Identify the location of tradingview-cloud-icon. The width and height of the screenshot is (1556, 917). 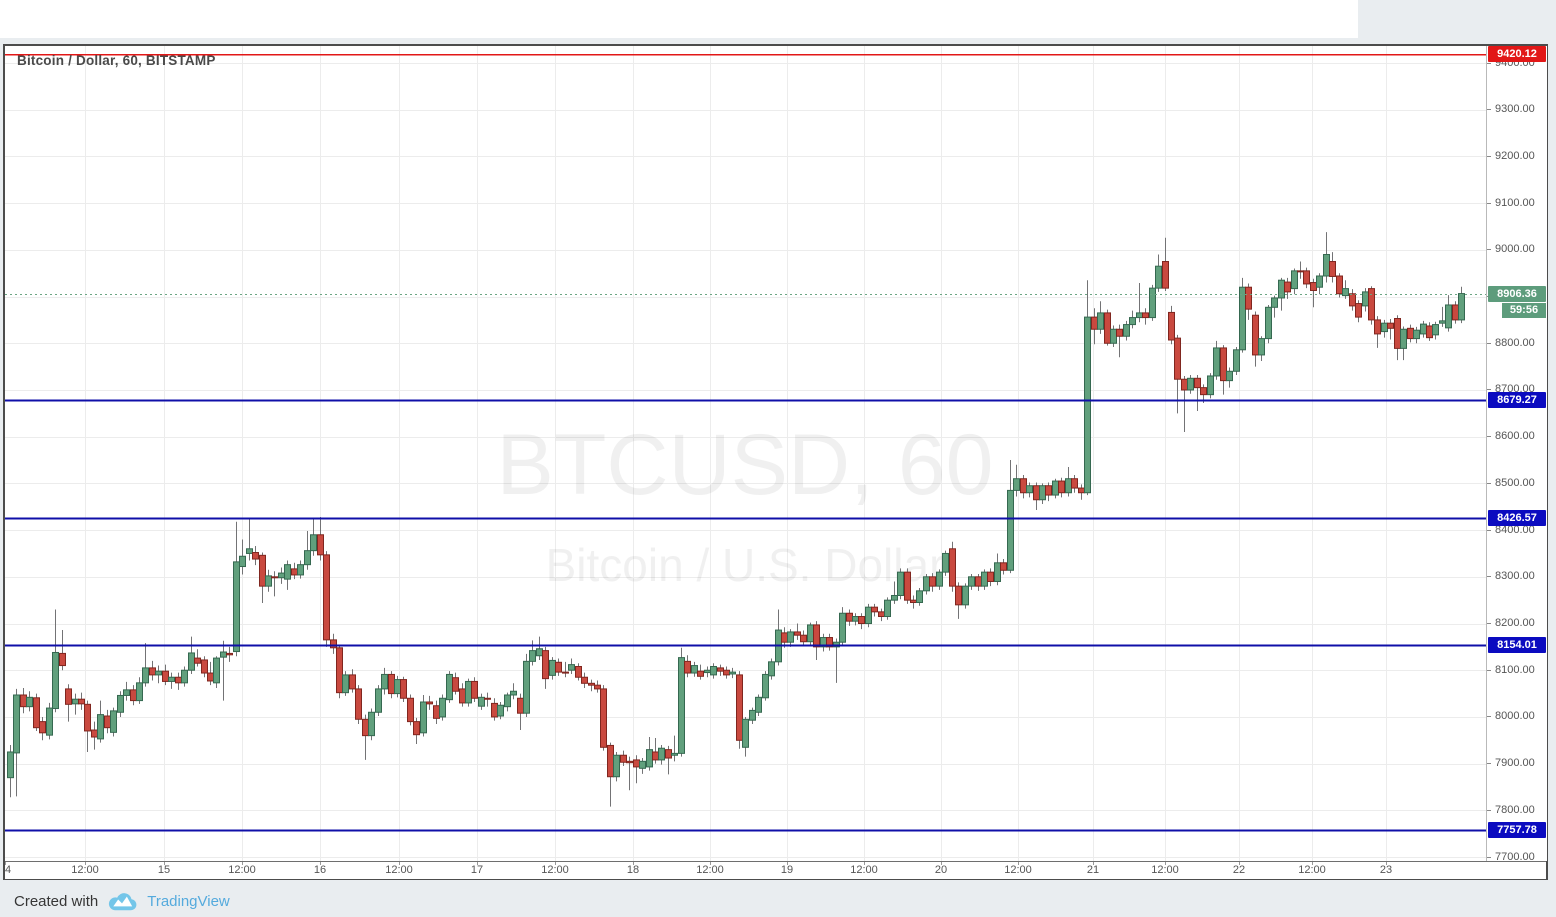
(122, 901).